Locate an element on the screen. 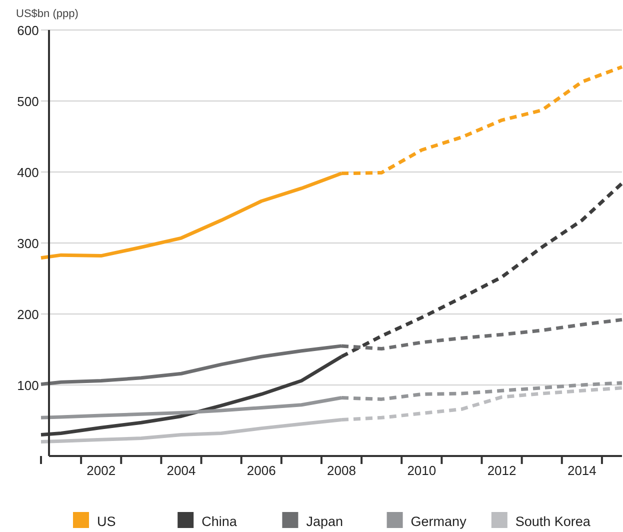 This screenshot has height=532, width=623. y-tick-label: 500 is located at coordinates (28, 101).